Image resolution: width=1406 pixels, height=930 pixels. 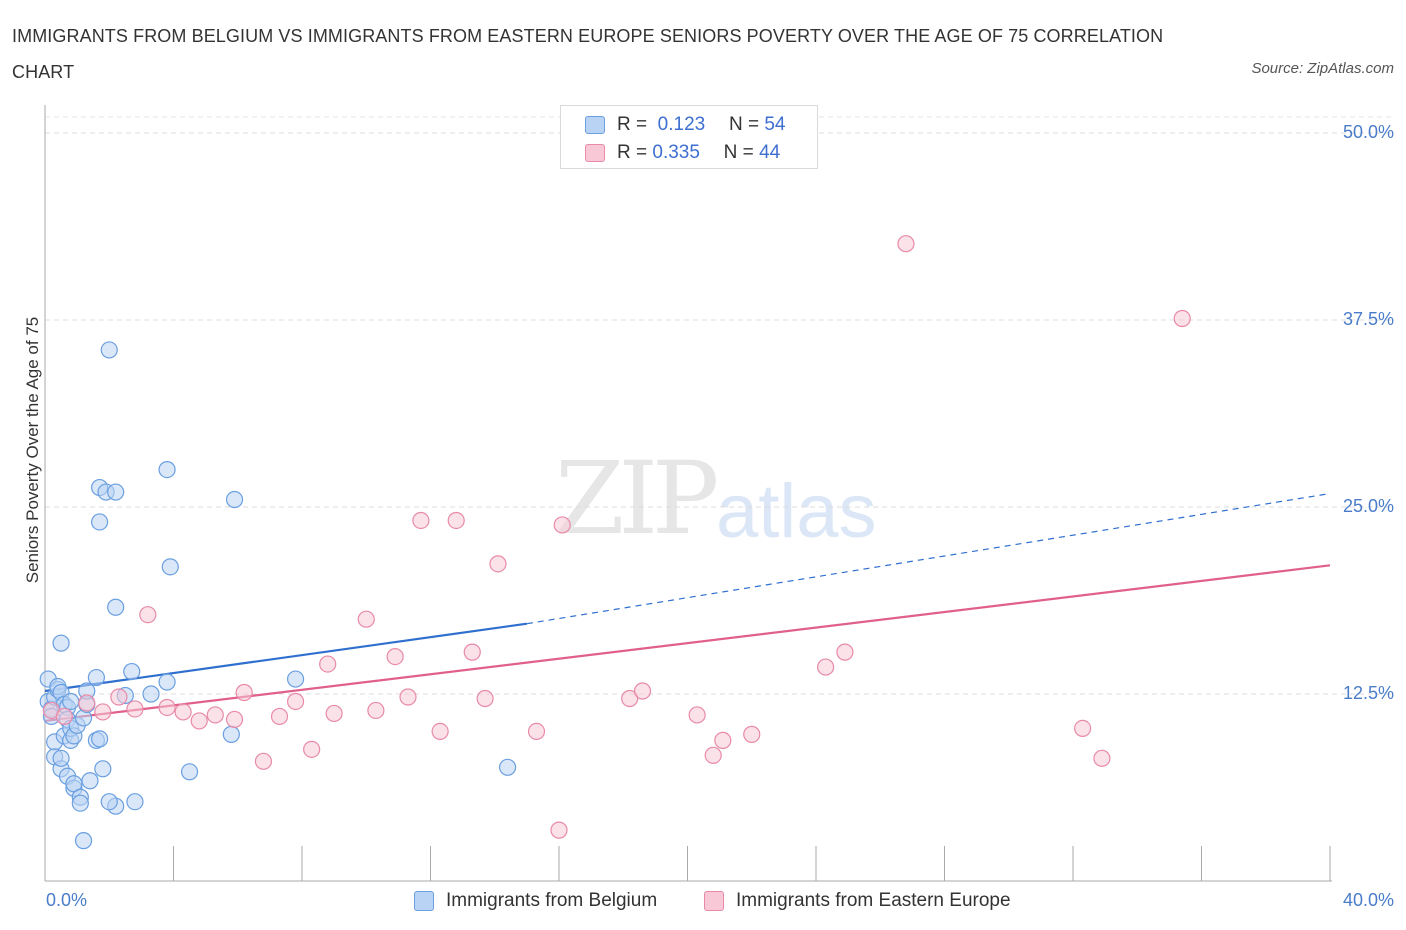 What do you see at coordinates (552, 900) in the screenshot?
I see `legend-label-belgium: Immigrants from Belgium` at bounding box center [552, 900].